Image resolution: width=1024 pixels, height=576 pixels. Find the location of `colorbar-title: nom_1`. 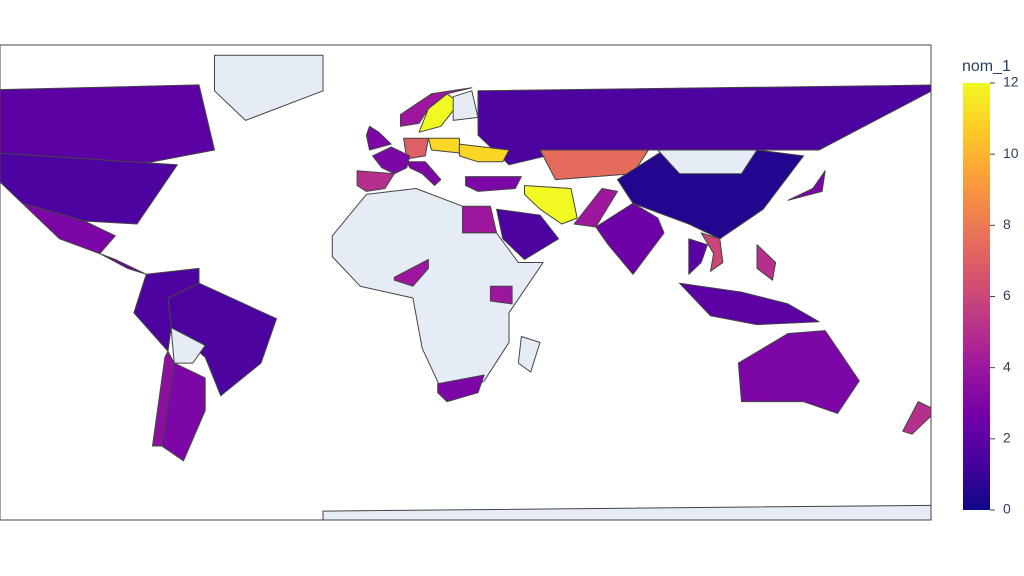

colorbar-title: nom_1 is located at coordinates (986, 66).